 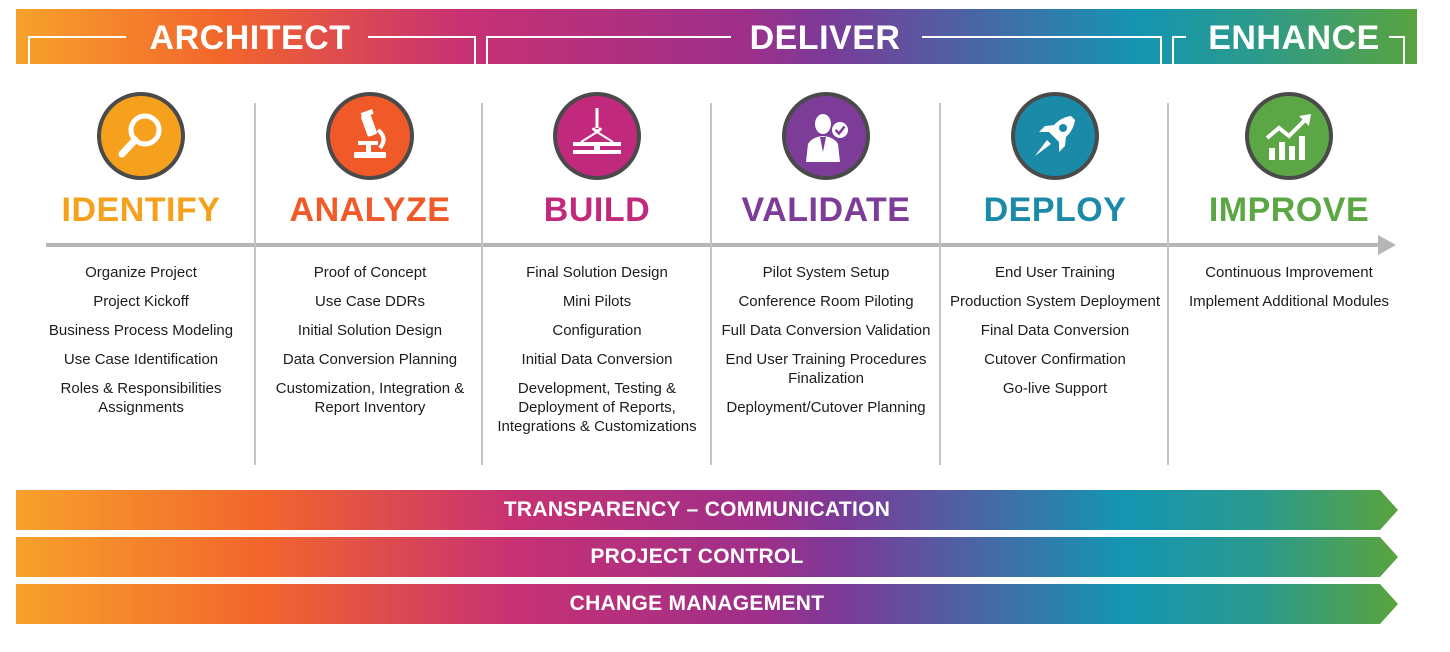 What do you see at coordinates (597, 136) in the screenshot?
I see `crane-beam-icon` at bounding box center [597, 136].